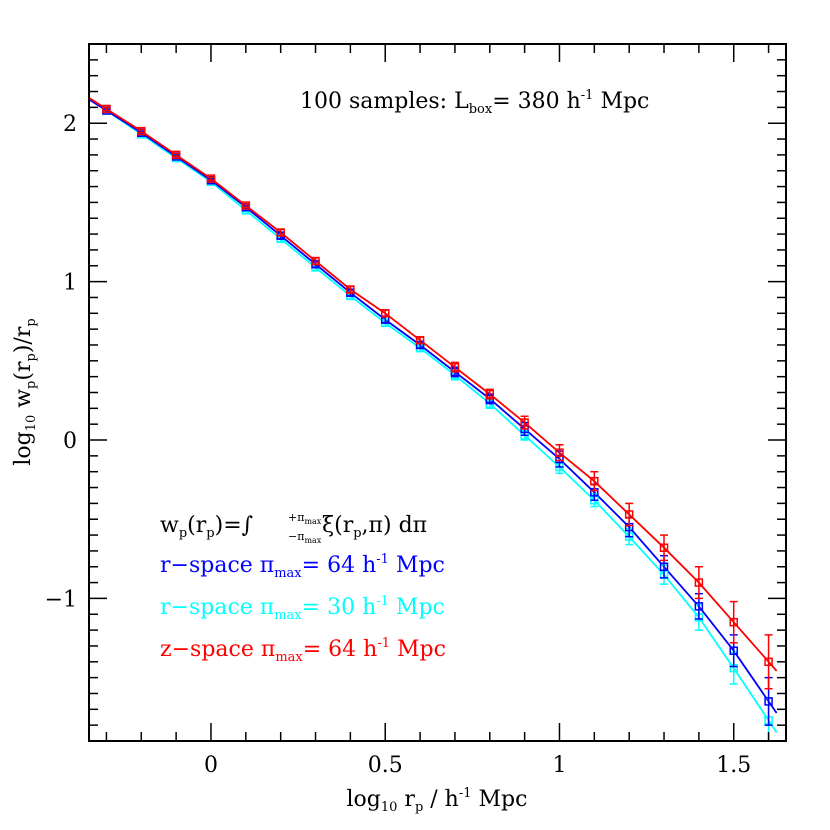 This screenshot has height=830, width=830. I want to click on x-tick-label: 1.5, so click(733, 765).